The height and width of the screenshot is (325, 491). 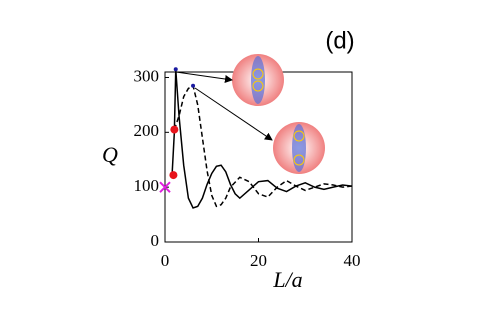 I want to click on y-tick-label: 300, so click(x=147, y=75).